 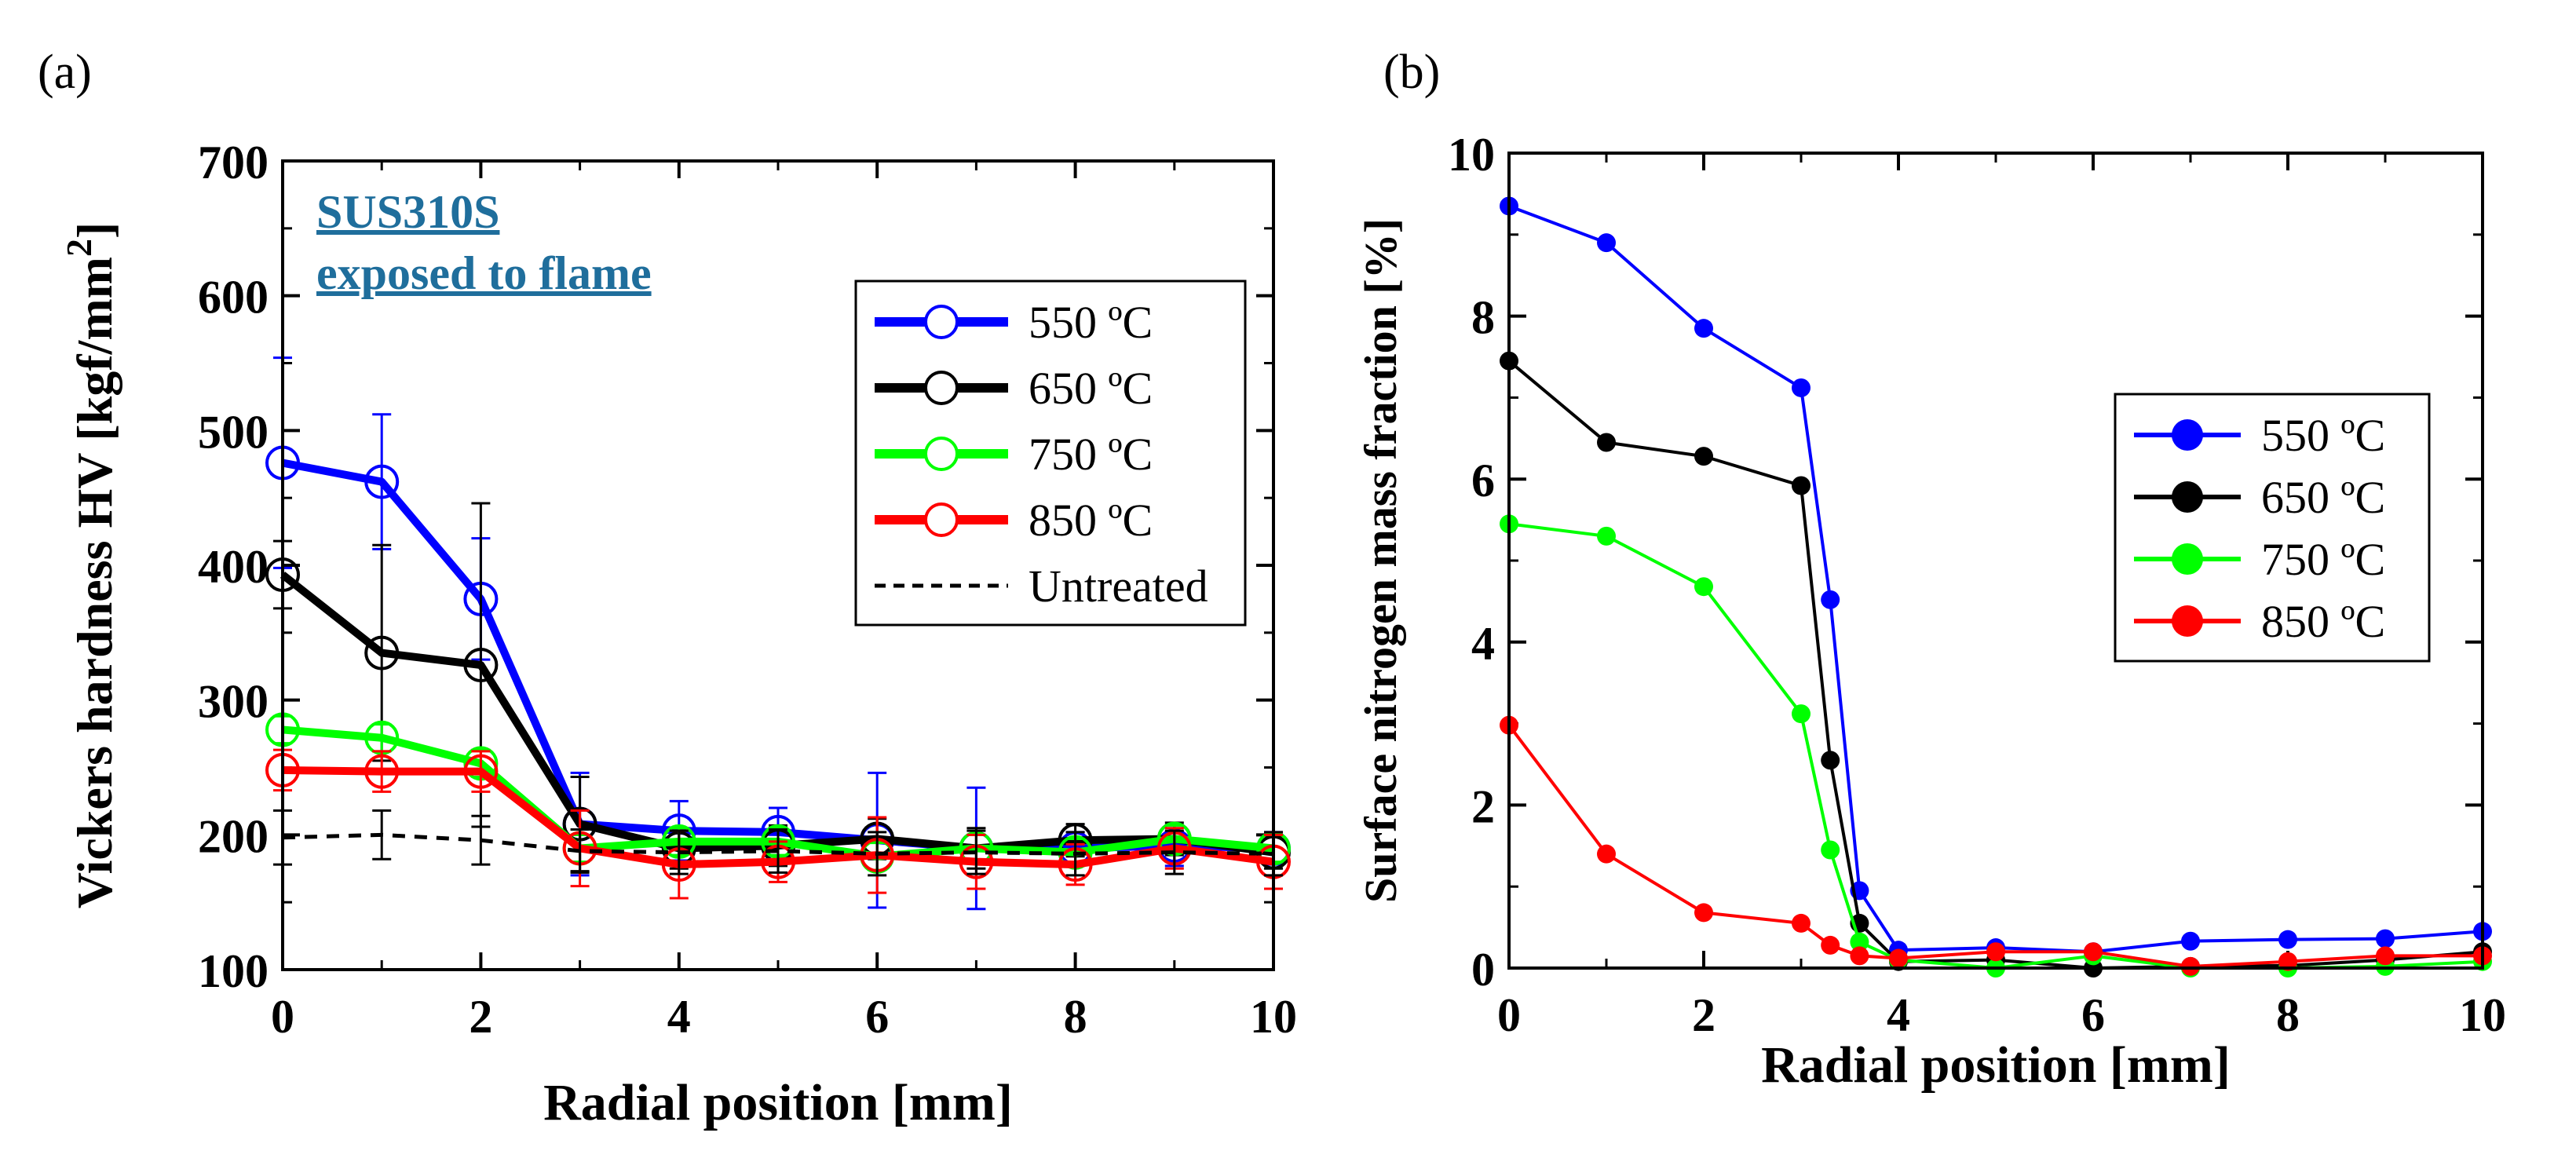 I want to click on y-tick-label: 100, so click(x=234, y=971).